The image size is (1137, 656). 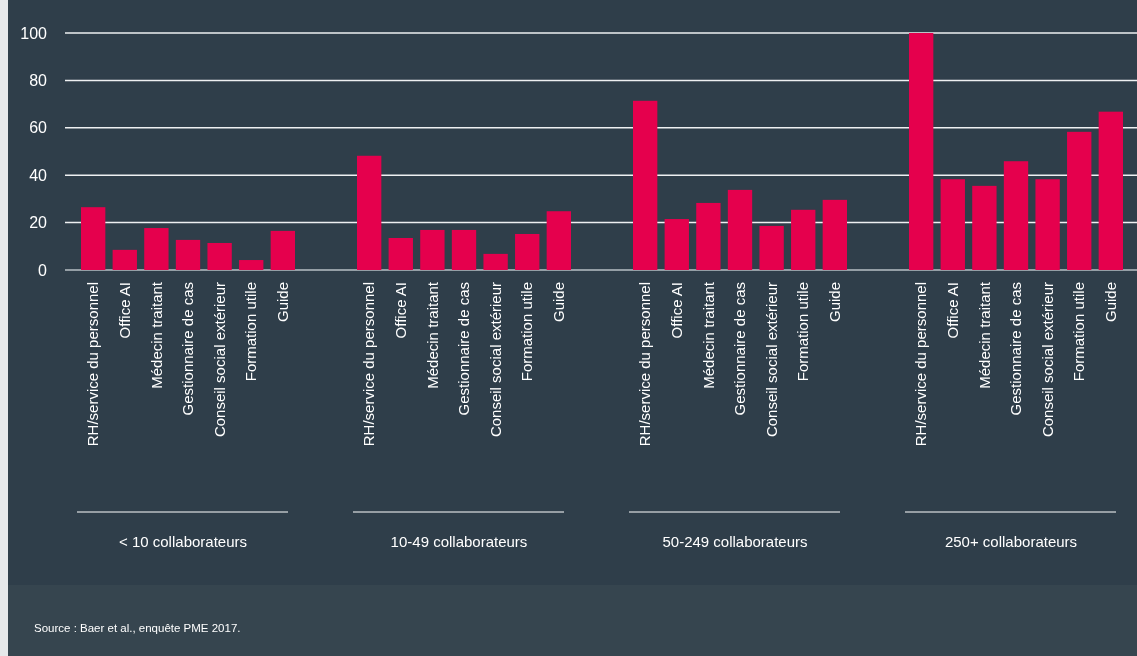 What do you see at coordinates (1011, 542) in the screenshot?
I see `x-axis-title: 250+ collaborateurs` at bounding box center [1011, 542].